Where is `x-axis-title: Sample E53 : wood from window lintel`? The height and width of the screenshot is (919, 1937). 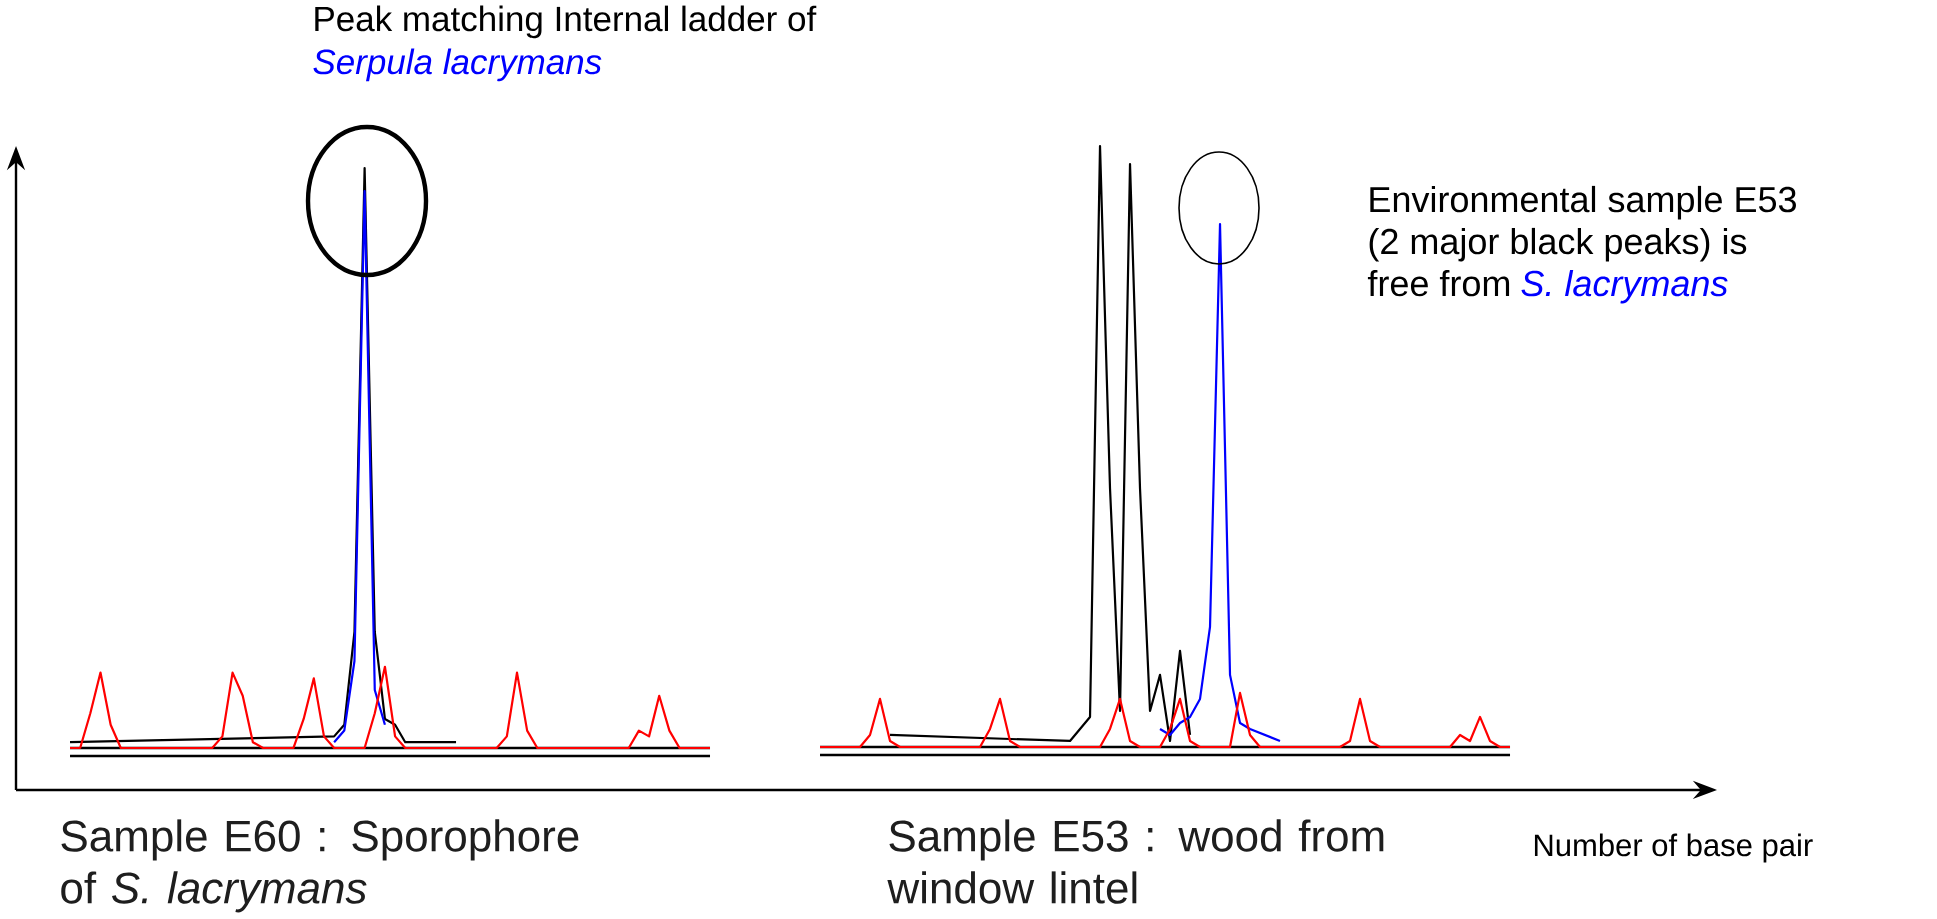 x-axis-title: Sample E53 : wood from window lintel is located at coordinates (1135, 861).